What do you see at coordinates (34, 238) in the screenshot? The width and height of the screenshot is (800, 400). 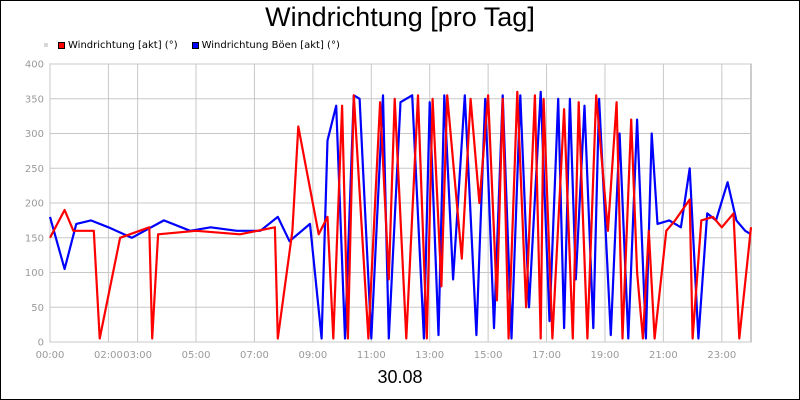 I see `y-tick-label: 150` at bounding box center [34, 238].